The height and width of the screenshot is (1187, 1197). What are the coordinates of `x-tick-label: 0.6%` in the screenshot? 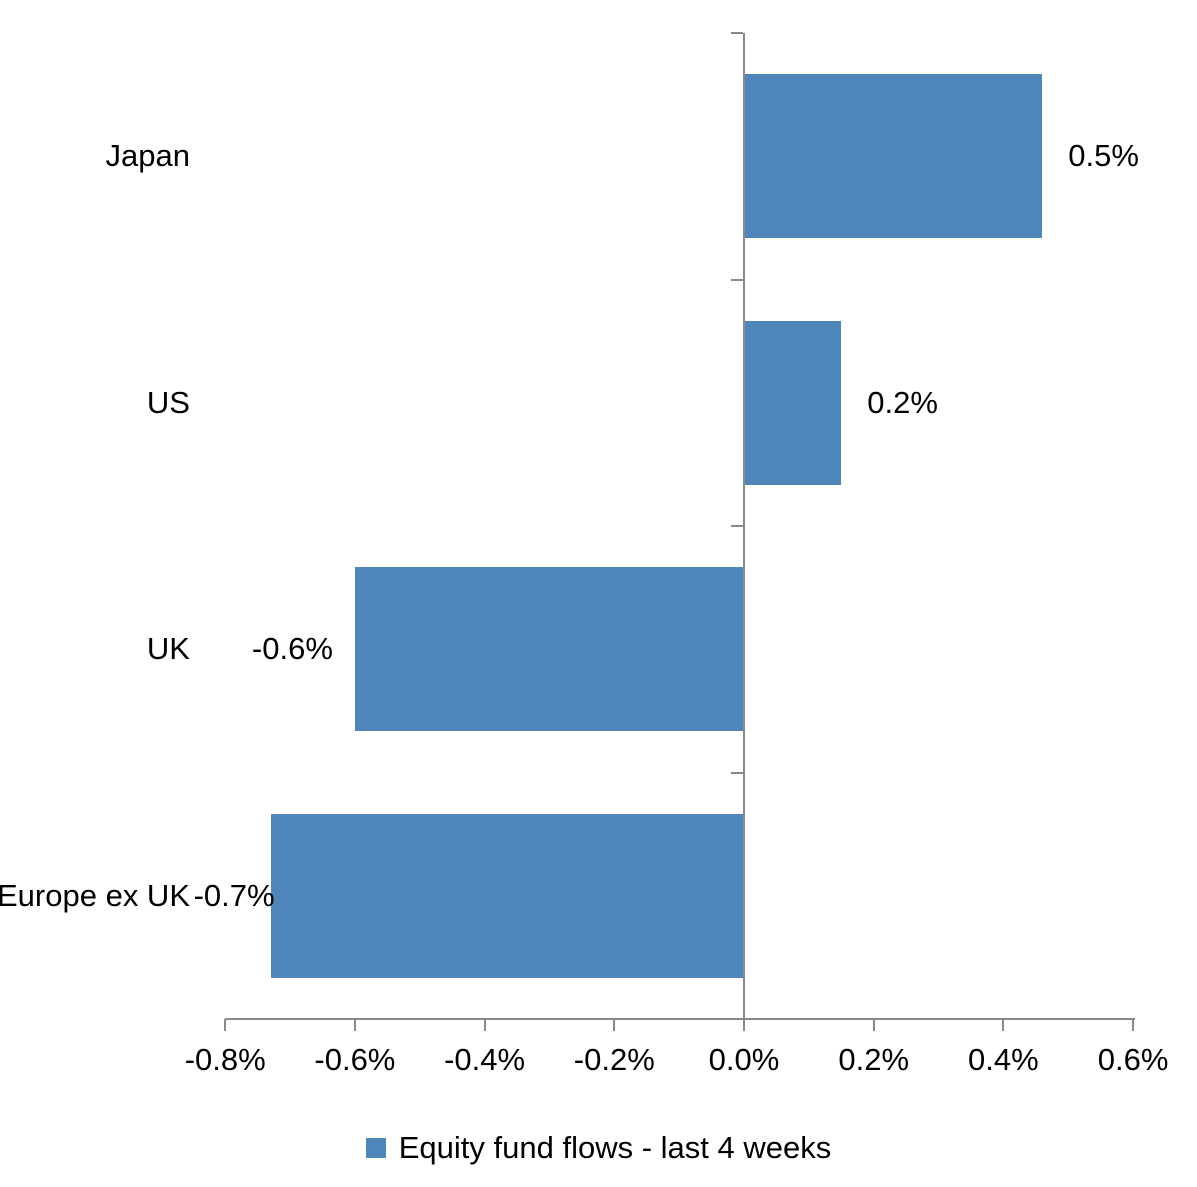 It's located at (1133, 1059).